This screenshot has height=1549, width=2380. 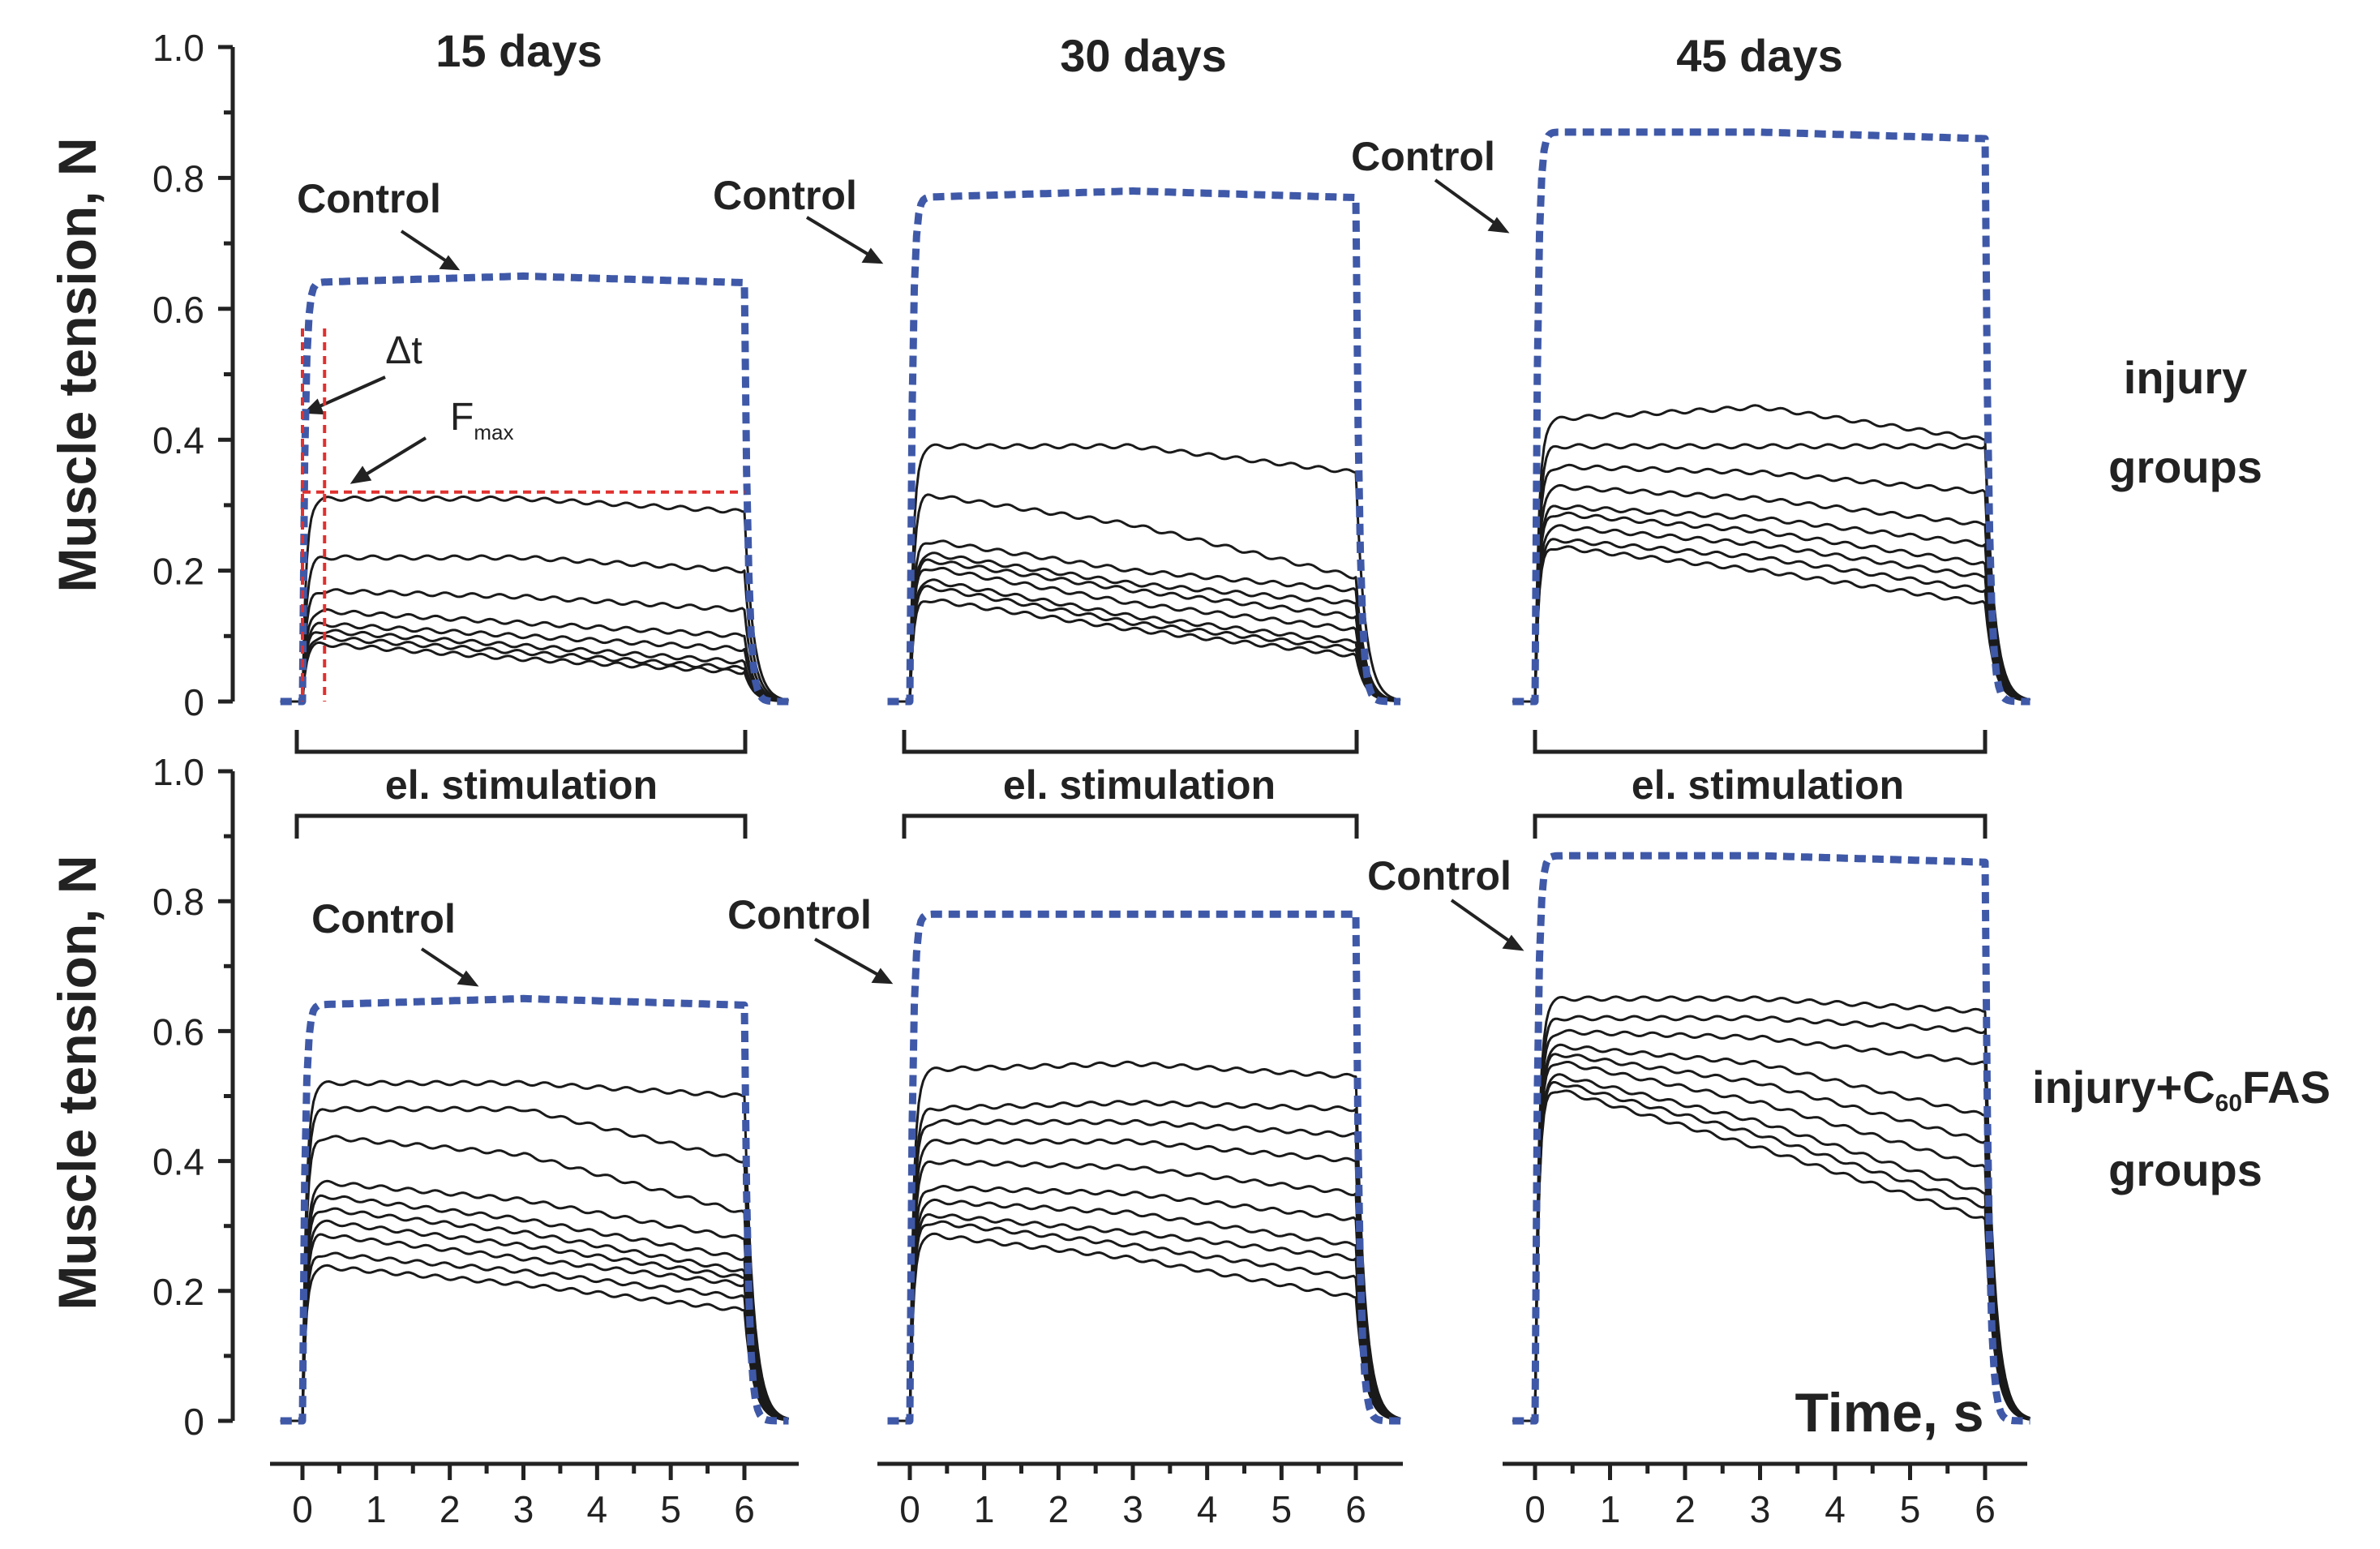 What do you see at coordinates (1423, 157) in the screenshot?
I see `control-label-top-45: Control` at bounding box center [1423, 157].